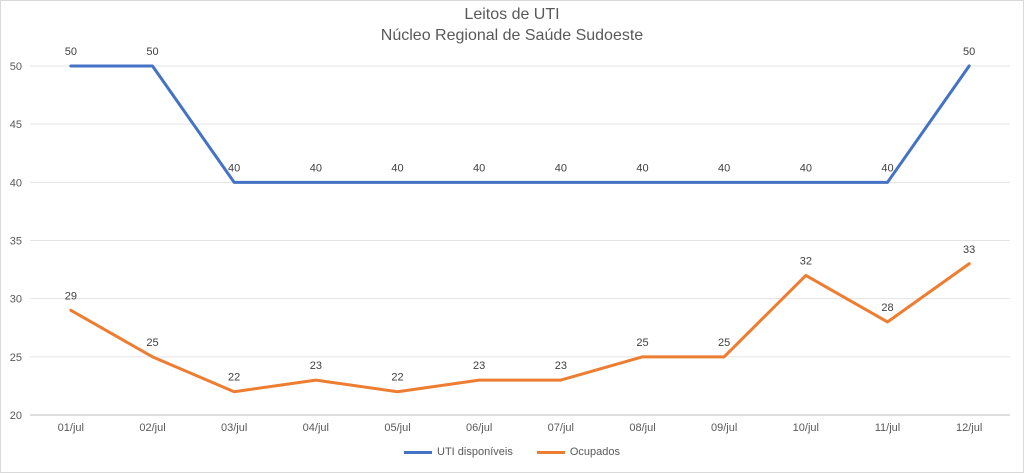  What do you see at coordinates (724, 428) in the screenshot?
I see `x-tick-label: 09/jul` at bounding box center [724, 428].